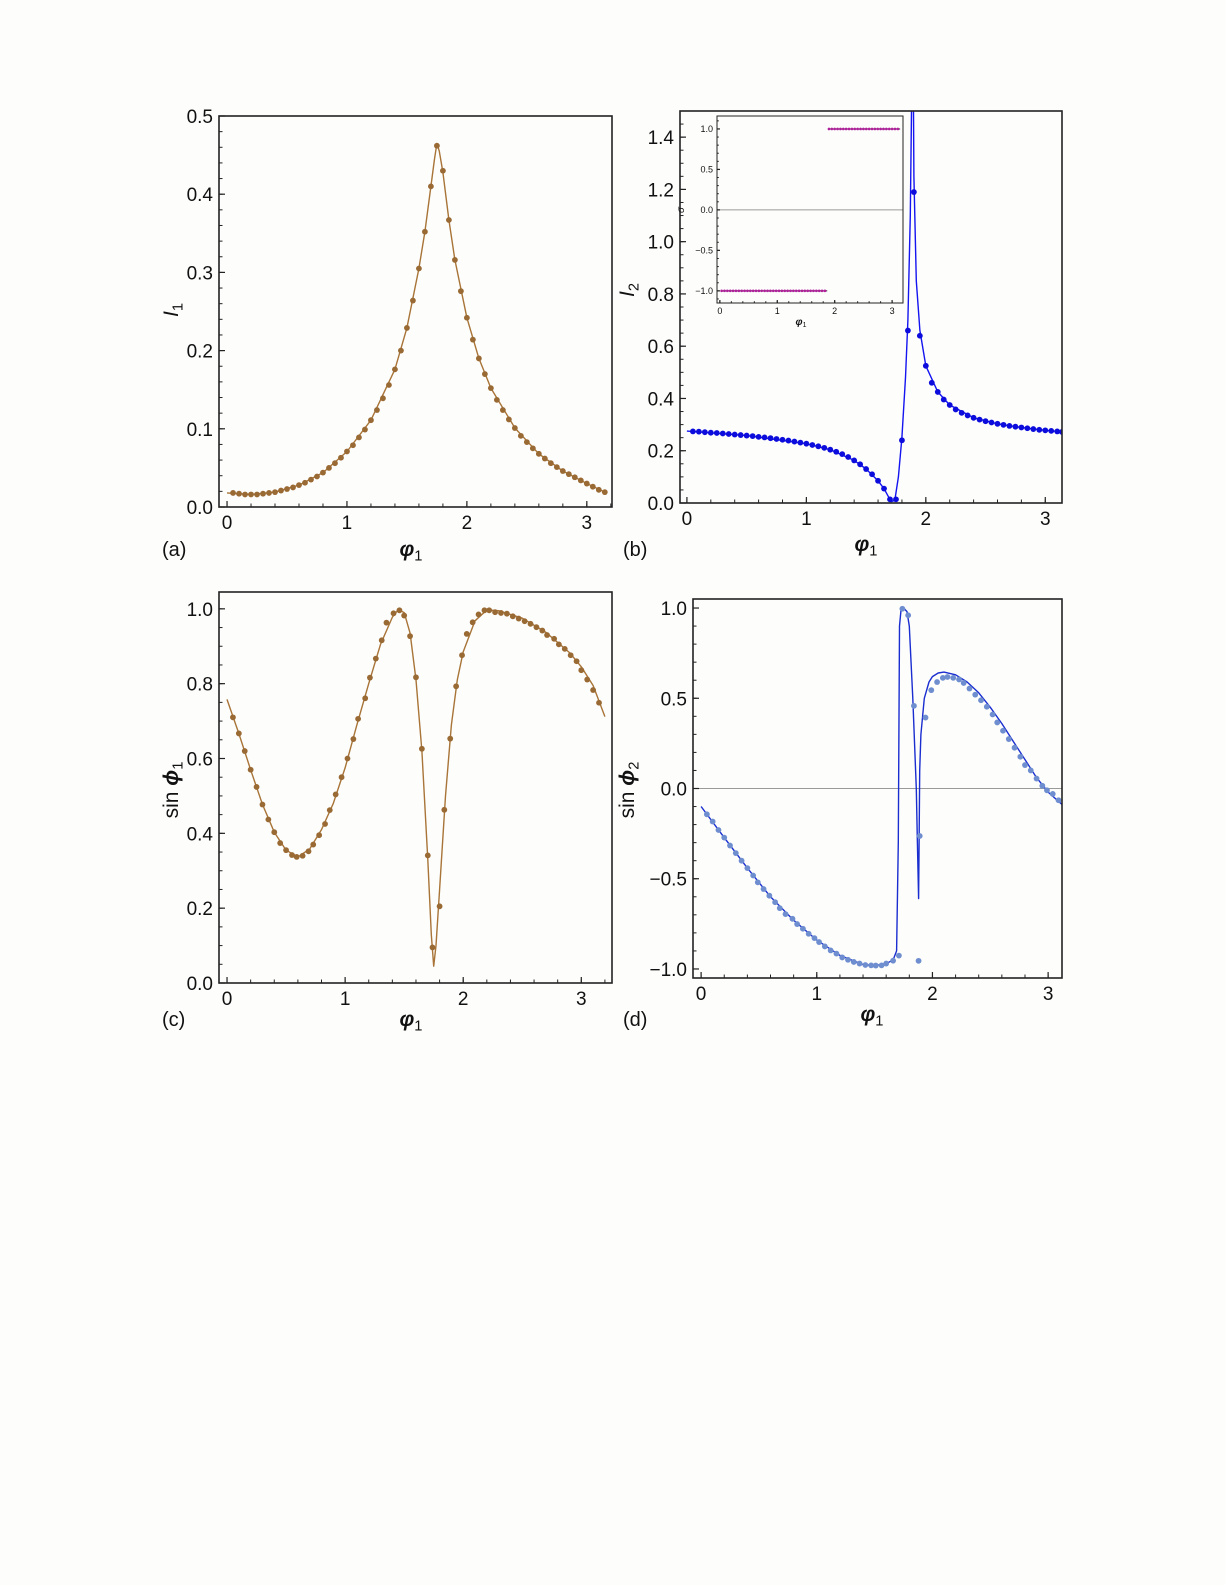  Describe the element at coordinates (173, 1020) in the screenshot. I see `panel-label: (c)` at that location.